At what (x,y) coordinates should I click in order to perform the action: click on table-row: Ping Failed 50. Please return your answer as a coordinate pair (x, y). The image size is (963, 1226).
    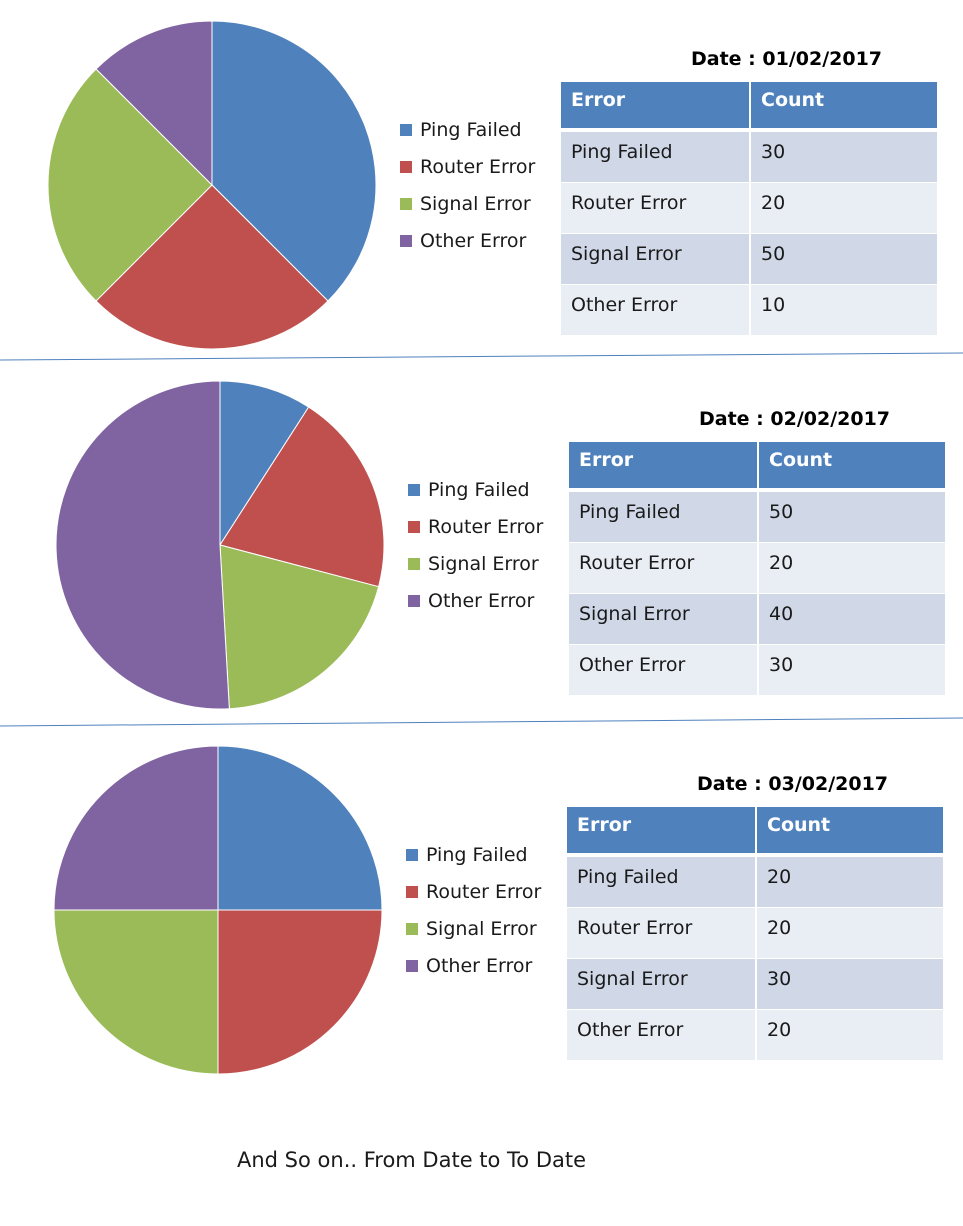
    Looking at the image, I should click on (757, 516).